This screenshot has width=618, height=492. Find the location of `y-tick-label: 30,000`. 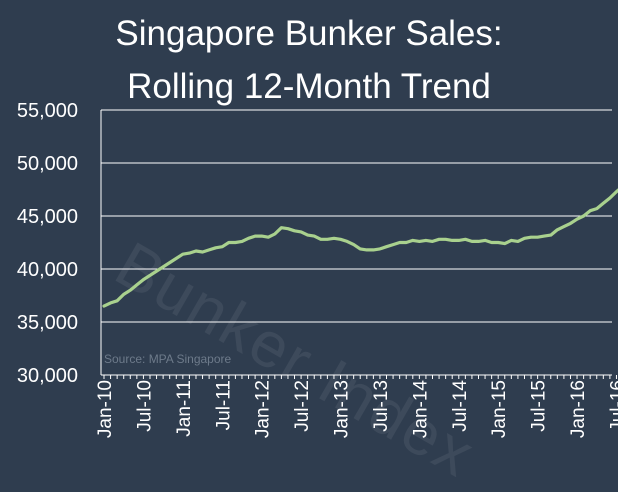

y-tick-label: 30,000 is located at coordinates (47, 376).